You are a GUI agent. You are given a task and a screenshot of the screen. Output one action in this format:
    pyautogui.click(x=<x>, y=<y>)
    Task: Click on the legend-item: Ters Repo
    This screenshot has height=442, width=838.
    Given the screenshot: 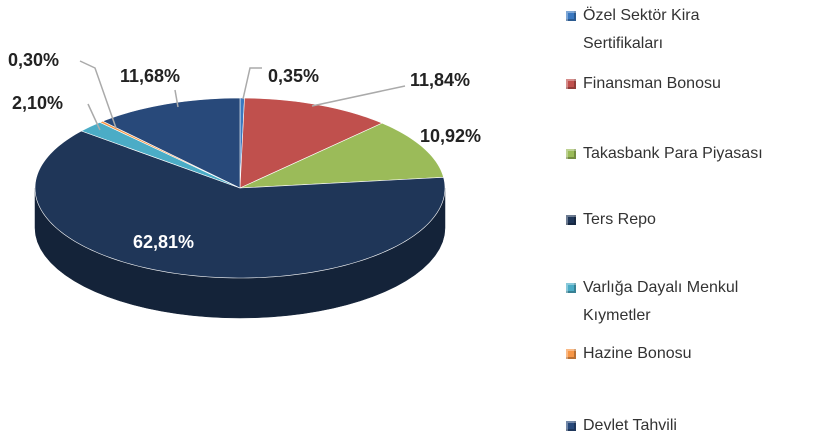 What is the action you would take?
    pyautogui.click(x=686, y=220)
    